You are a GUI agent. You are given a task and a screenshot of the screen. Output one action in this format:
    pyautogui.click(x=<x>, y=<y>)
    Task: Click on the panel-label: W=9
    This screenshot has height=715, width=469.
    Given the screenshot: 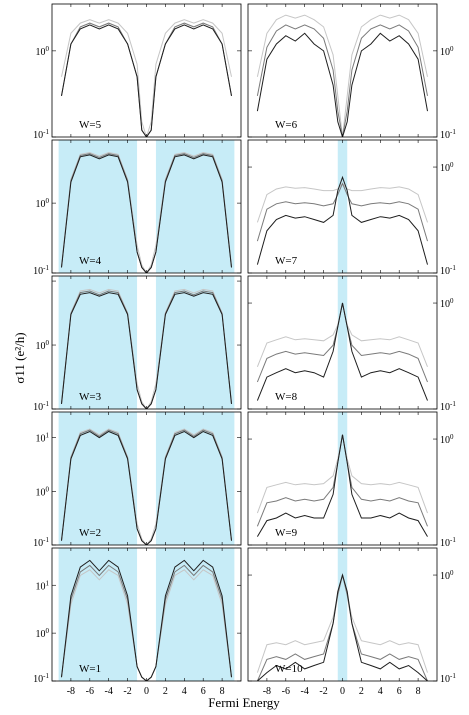 What is the action you would take?
    pyautogui.click(x=286, y=533)
    